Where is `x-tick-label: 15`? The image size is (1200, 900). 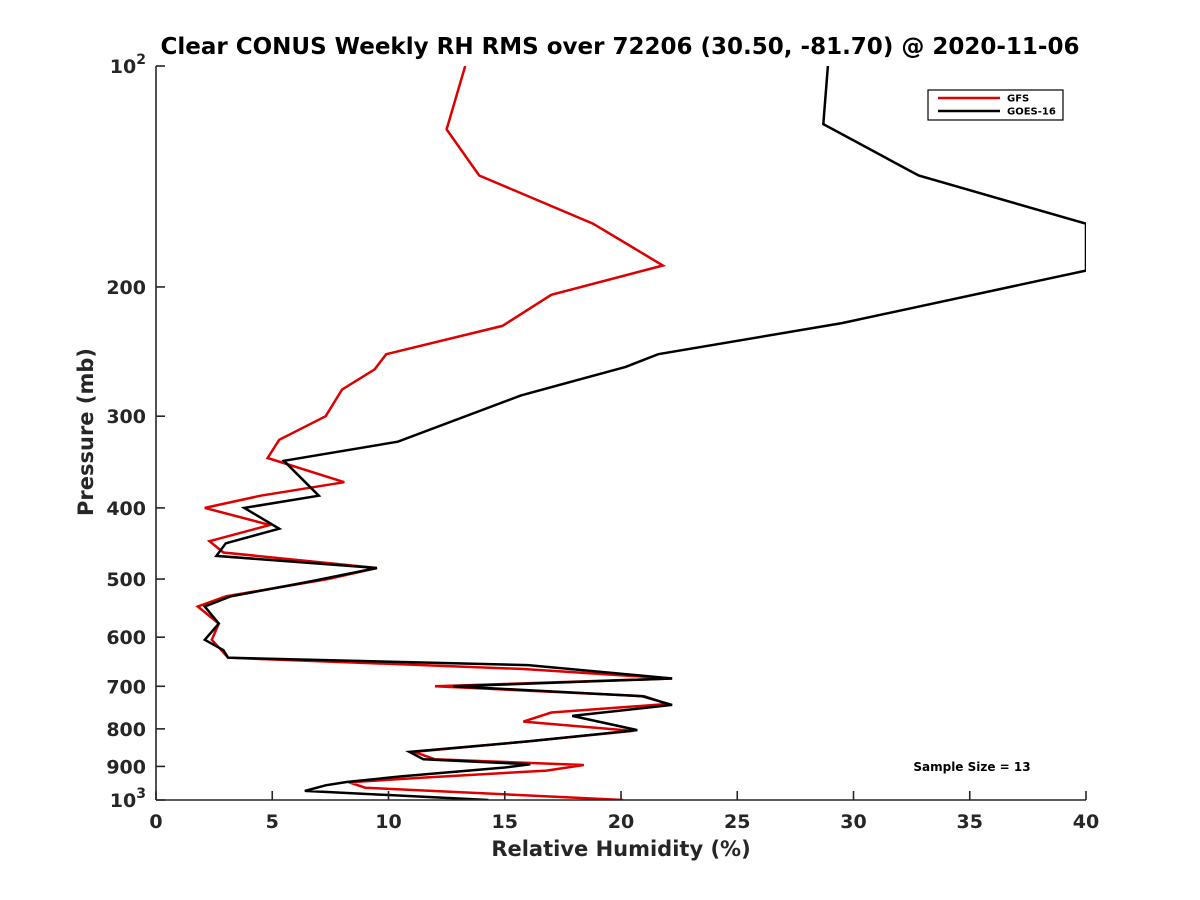
x-tick-label: 15 is located at coordinates (505, 822).